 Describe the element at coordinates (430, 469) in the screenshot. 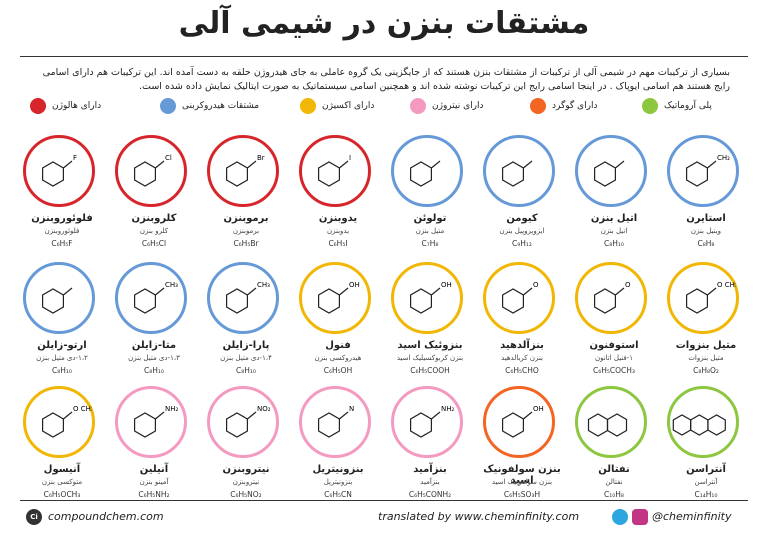

I see `compound-name: بنزآمید` at that location.